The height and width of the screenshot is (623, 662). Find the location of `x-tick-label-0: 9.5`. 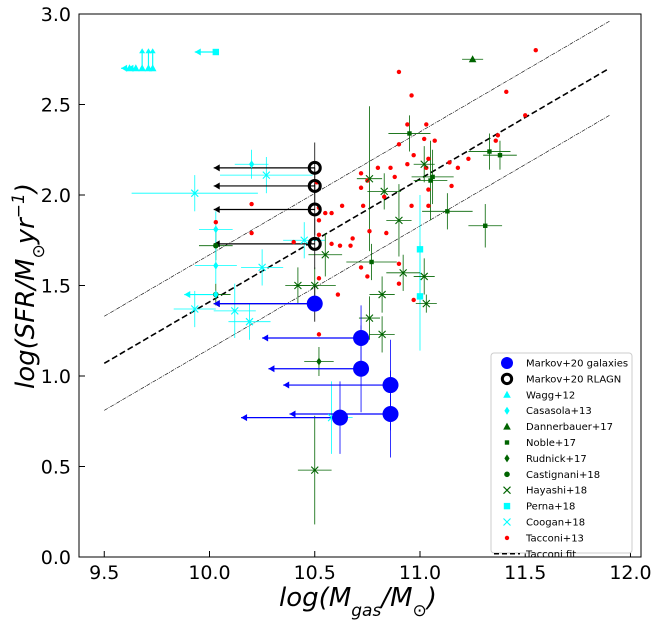

x-tick-label-0: 9.5 is located at coordinates (104, 573).